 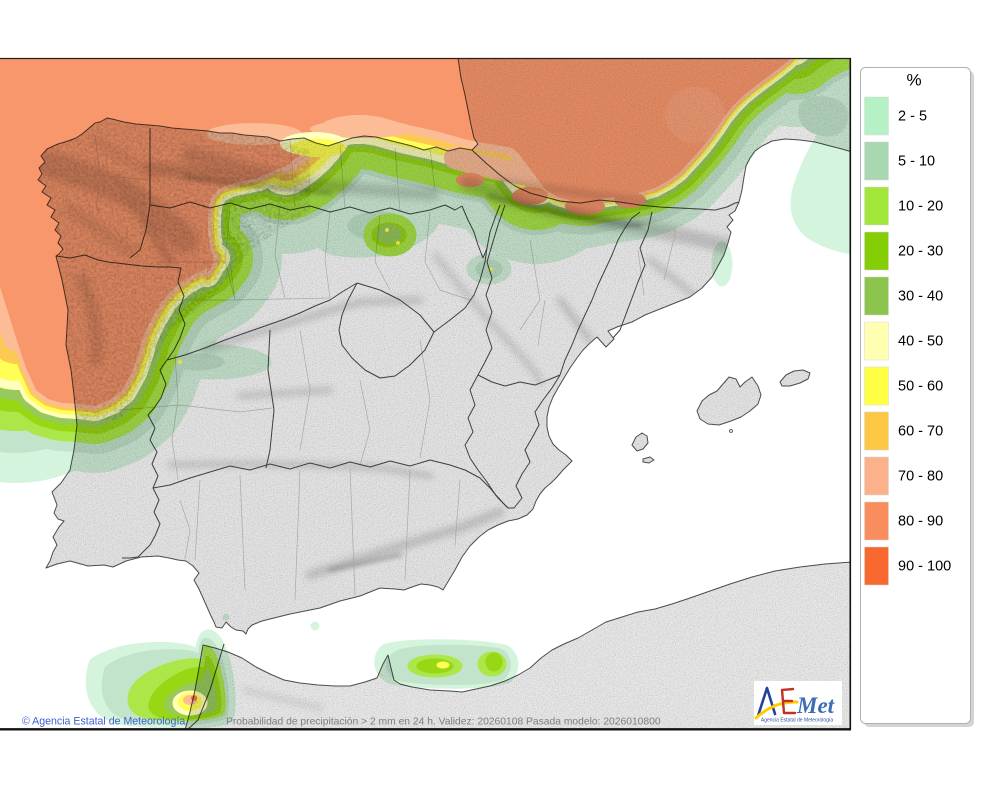 I want to click on svg-text: 20 - 30, so click(x=920, y=252).